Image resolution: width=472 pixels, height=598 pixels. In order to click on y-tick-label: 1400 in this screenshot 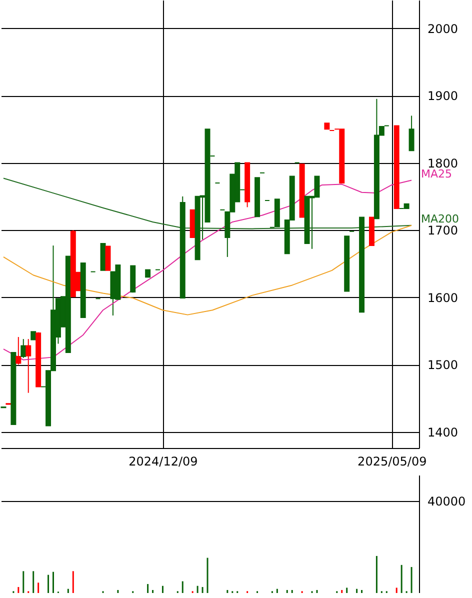, I will do `click(443, 432)`.